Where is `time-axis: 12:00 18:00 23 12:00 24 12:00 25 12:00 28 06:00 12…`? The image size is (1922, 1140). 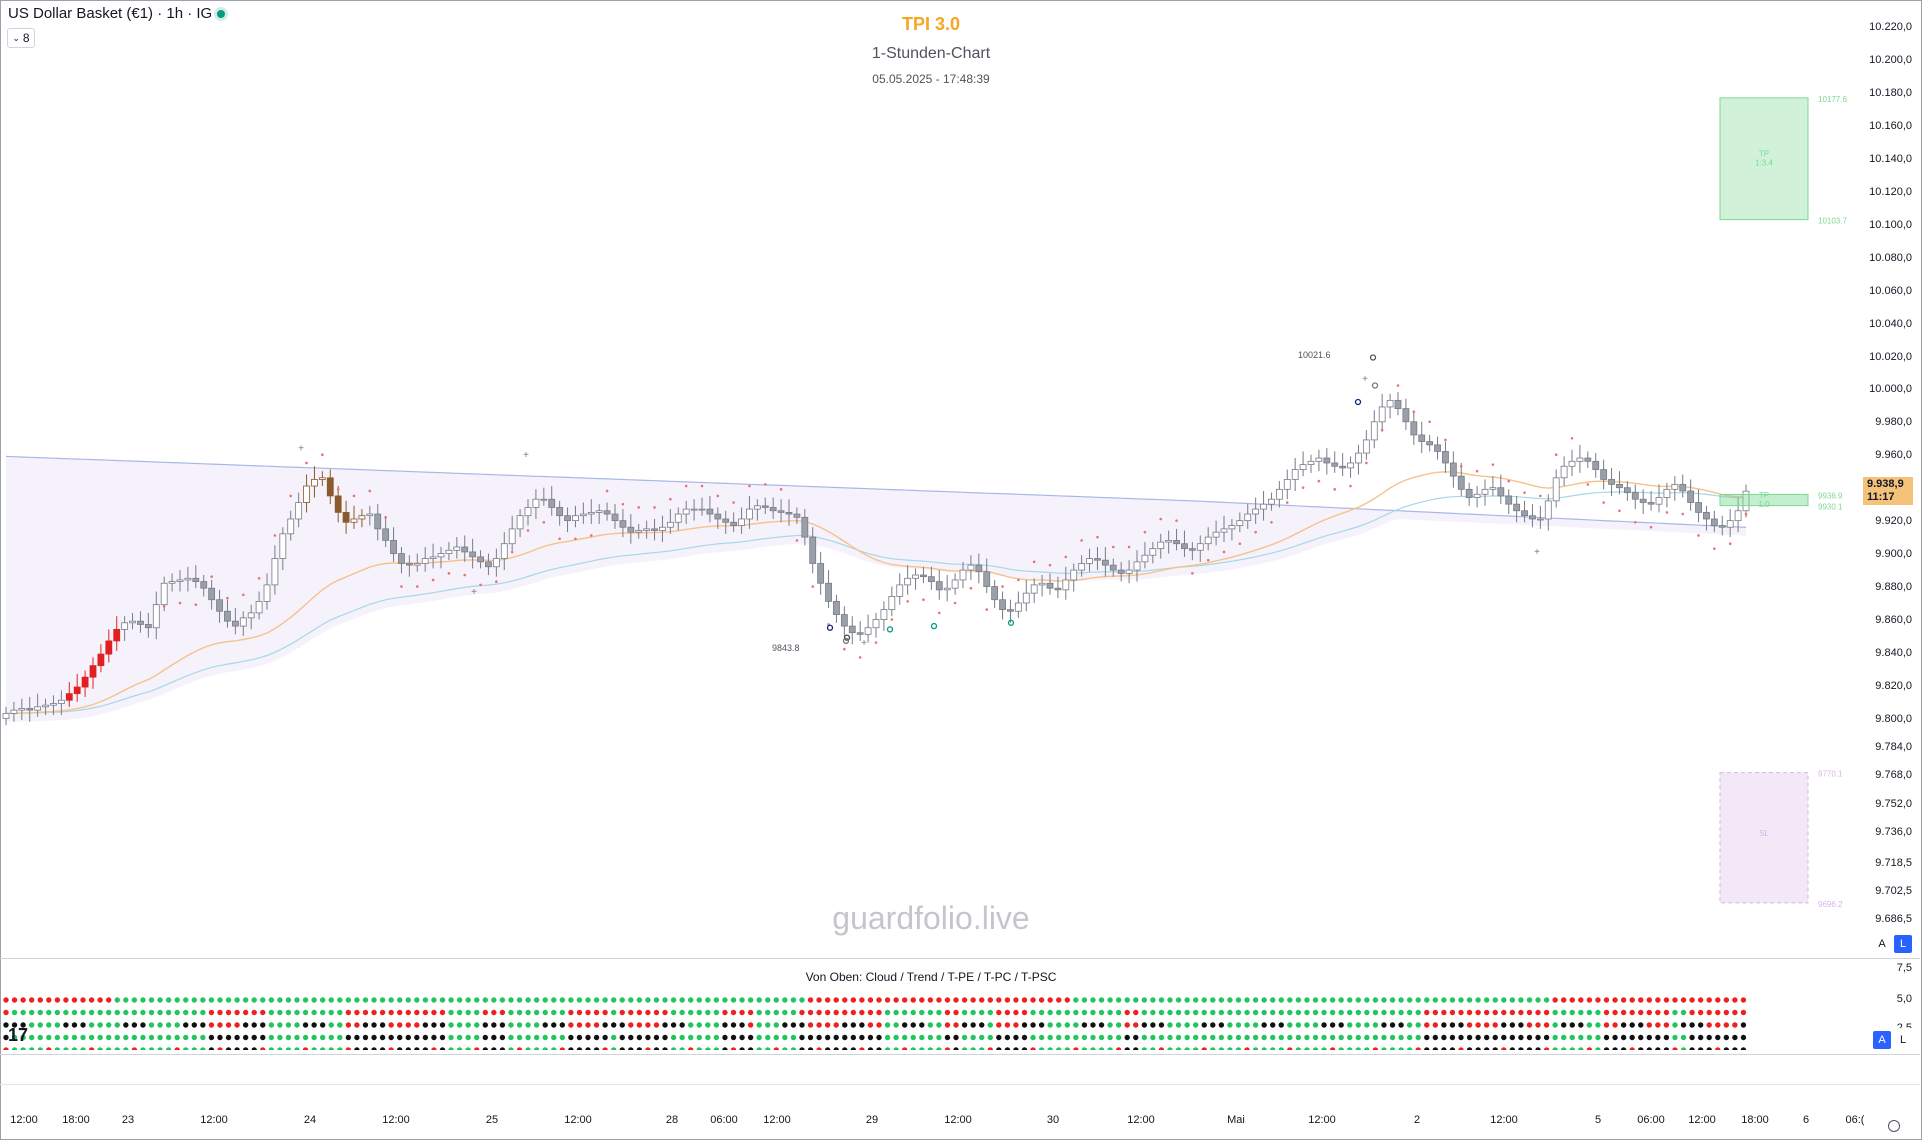 time-axis: 12:00 18:00 23 12:00 24 12:00 25 12:00 28 06:00 12… is located at coordinates (950, 1124).